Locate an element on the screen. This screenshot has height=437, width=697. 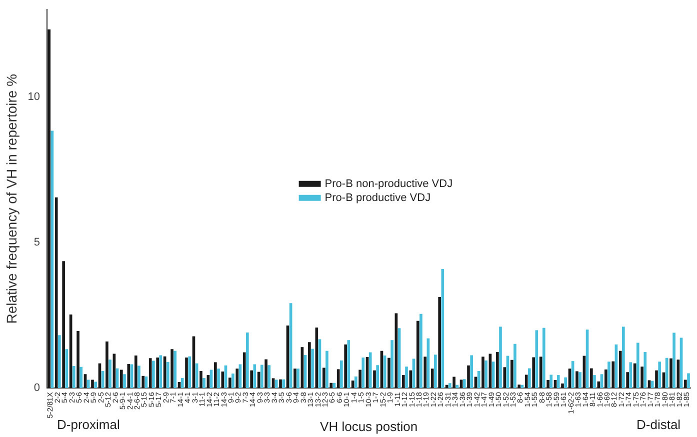
text: D-distal is located at coordinates (658, 424).